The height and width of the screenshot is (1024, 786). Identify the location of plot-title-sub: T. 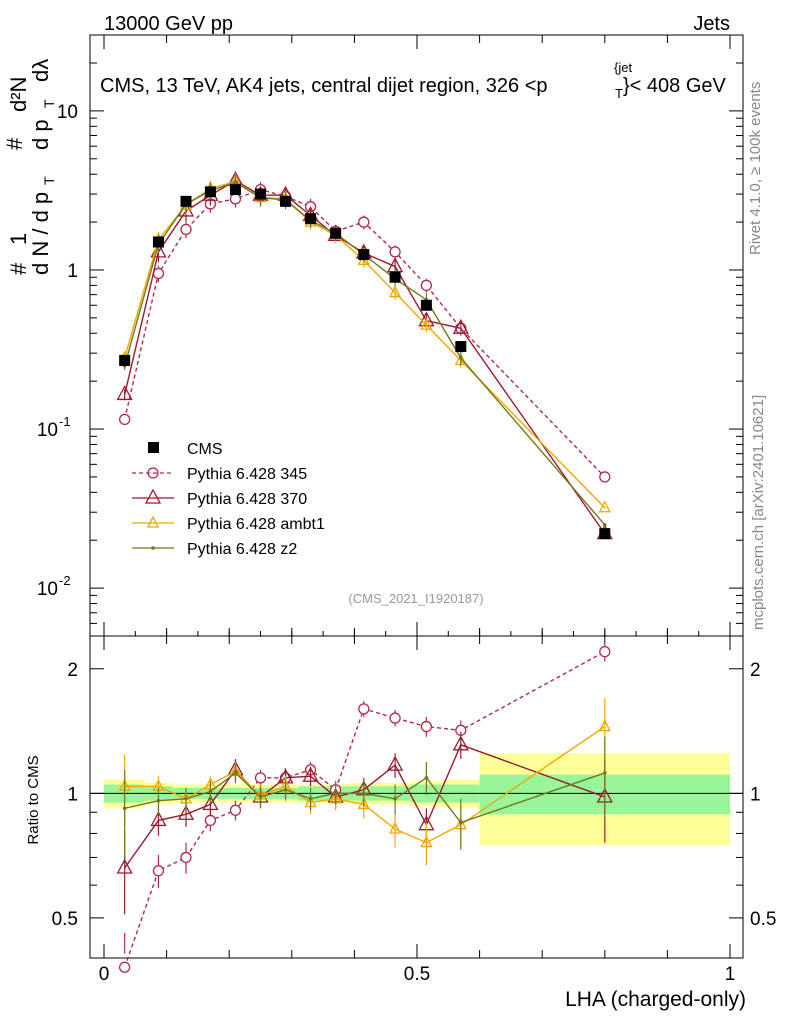
(619, 93).